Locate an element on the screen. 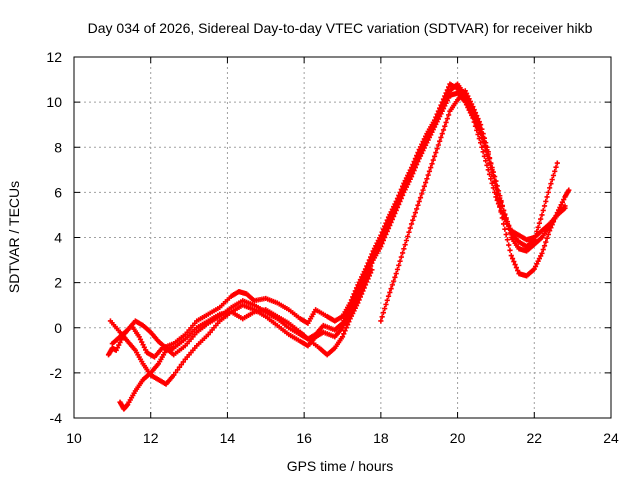 This screenshot has height=480, width=640. x-axis-title: GPS time / hours is located at coordinates (340, 466).